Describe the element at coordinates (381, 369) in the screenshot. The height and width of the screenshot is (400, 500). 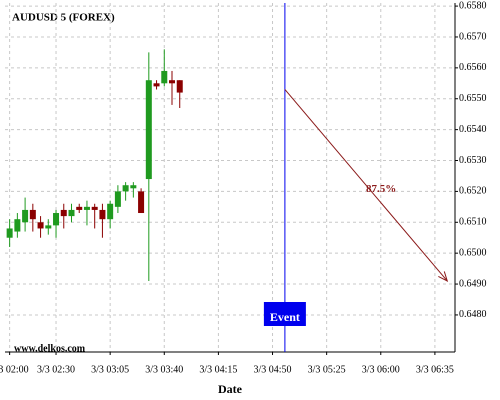
I see `x-tick-label: 3/3 06:00` at that location.